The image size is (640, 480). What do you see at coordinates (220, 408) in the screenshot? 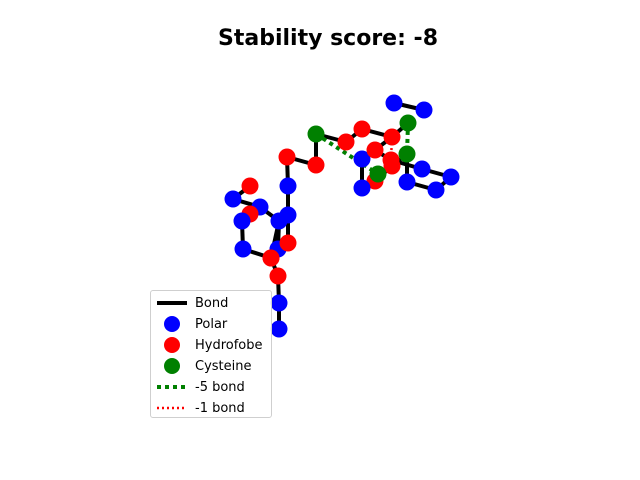
I see `legend-label: -1 bond` at bounding box center [220, 408].